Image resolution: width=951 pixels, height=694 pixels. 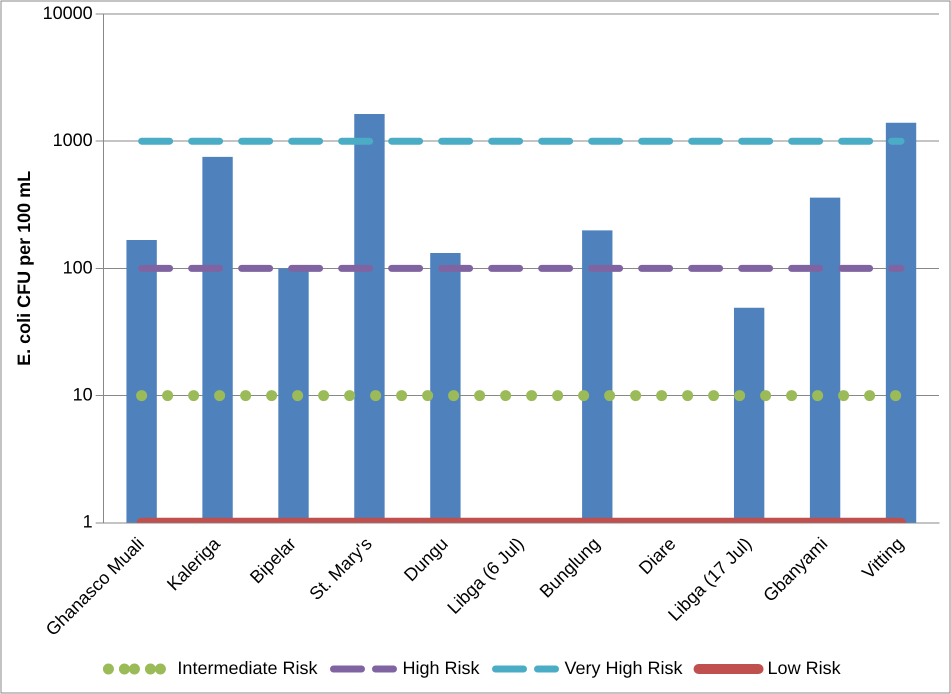 I want to click on legend-label: Low Risk, so click(x=805, y=668).